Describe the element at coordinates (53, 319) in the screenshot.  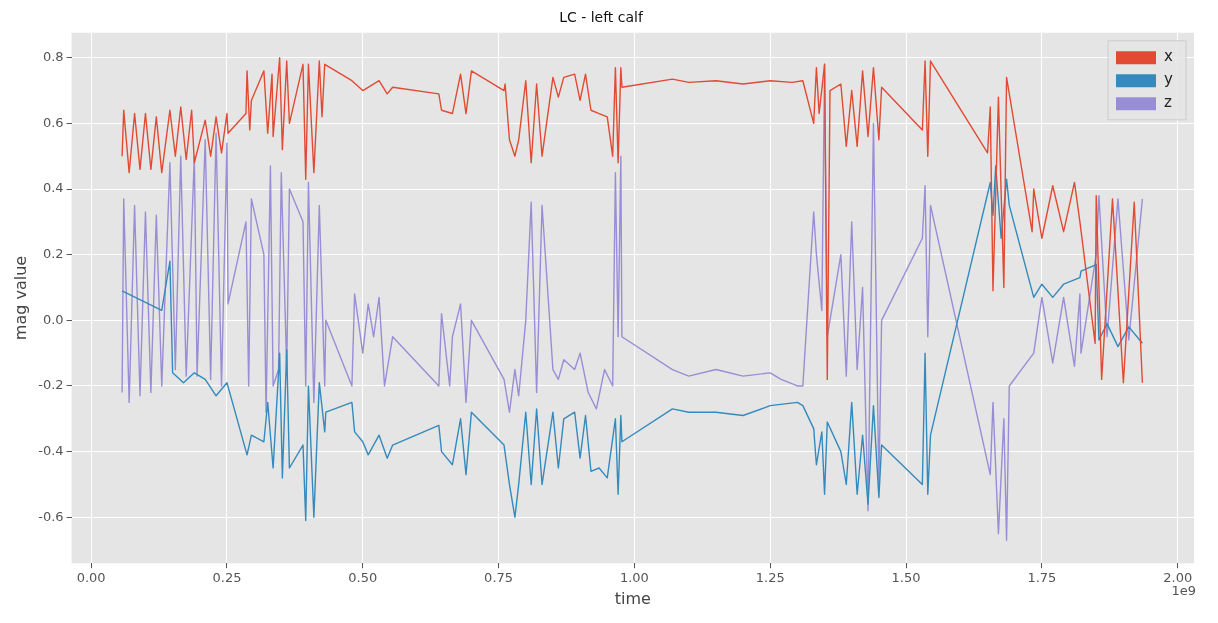
I see `y-tick-label: 0.0` at that location.